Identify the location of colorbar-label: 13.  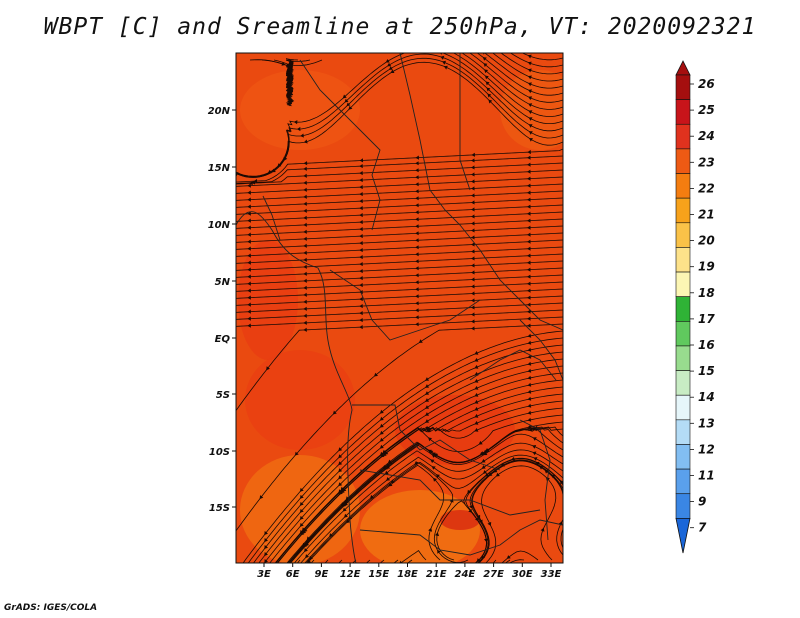
(706, 423).